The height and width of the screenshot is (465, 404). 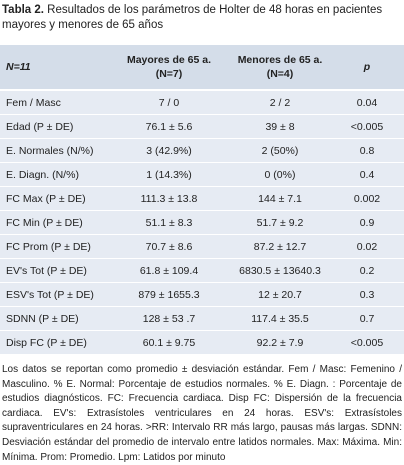 I want to click on value-cell: 111.3 ± 13.8, so click(x=169, y=198).